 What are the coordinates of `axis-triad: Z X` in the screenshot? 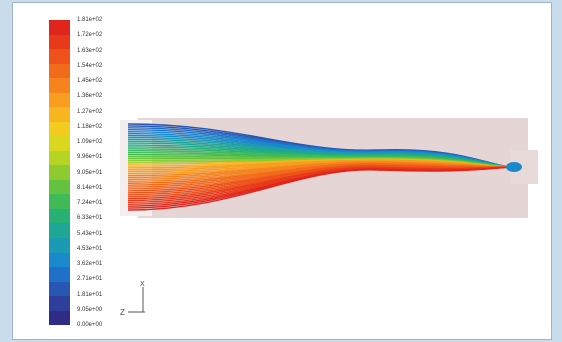 It's located at (140, 302).